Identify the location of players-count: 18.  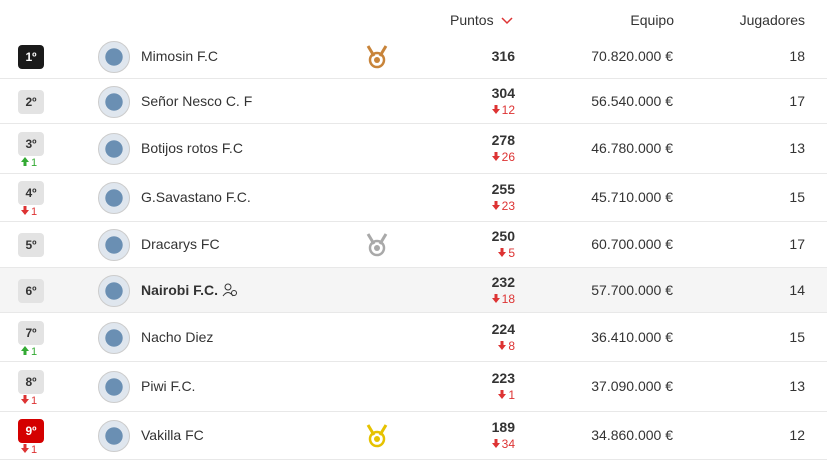
(797, 56).